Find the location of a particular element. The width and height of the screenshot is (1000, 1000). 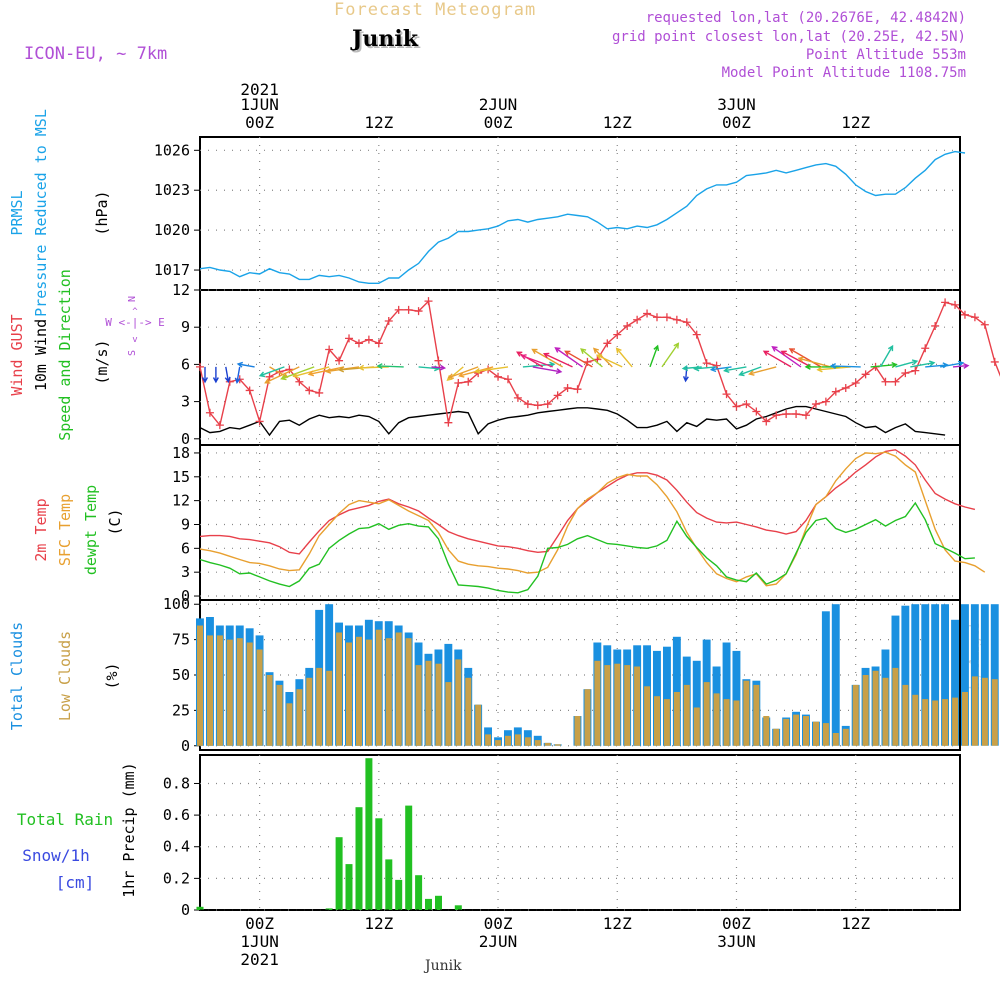

precip-unit-label: 1hr Precip (mm) is located at coordinates (129, 829).